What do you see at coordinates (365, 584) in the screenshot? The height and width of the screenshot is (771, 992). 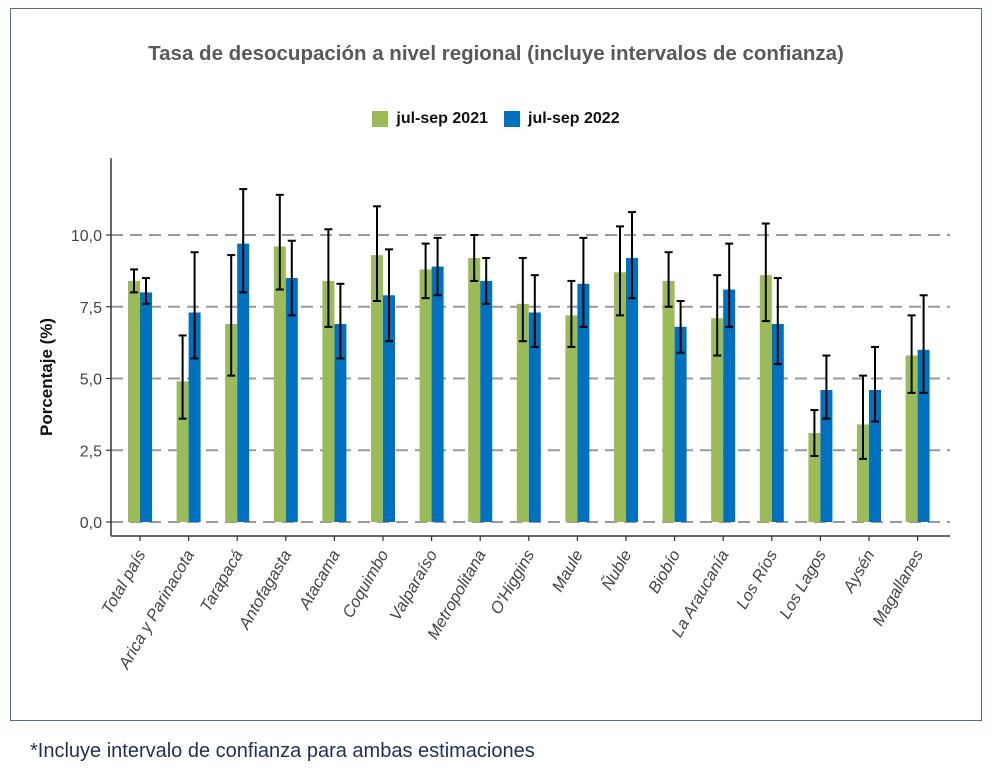 I see `x-tick-label: Coquimbo` at bounding box center [365, 584].